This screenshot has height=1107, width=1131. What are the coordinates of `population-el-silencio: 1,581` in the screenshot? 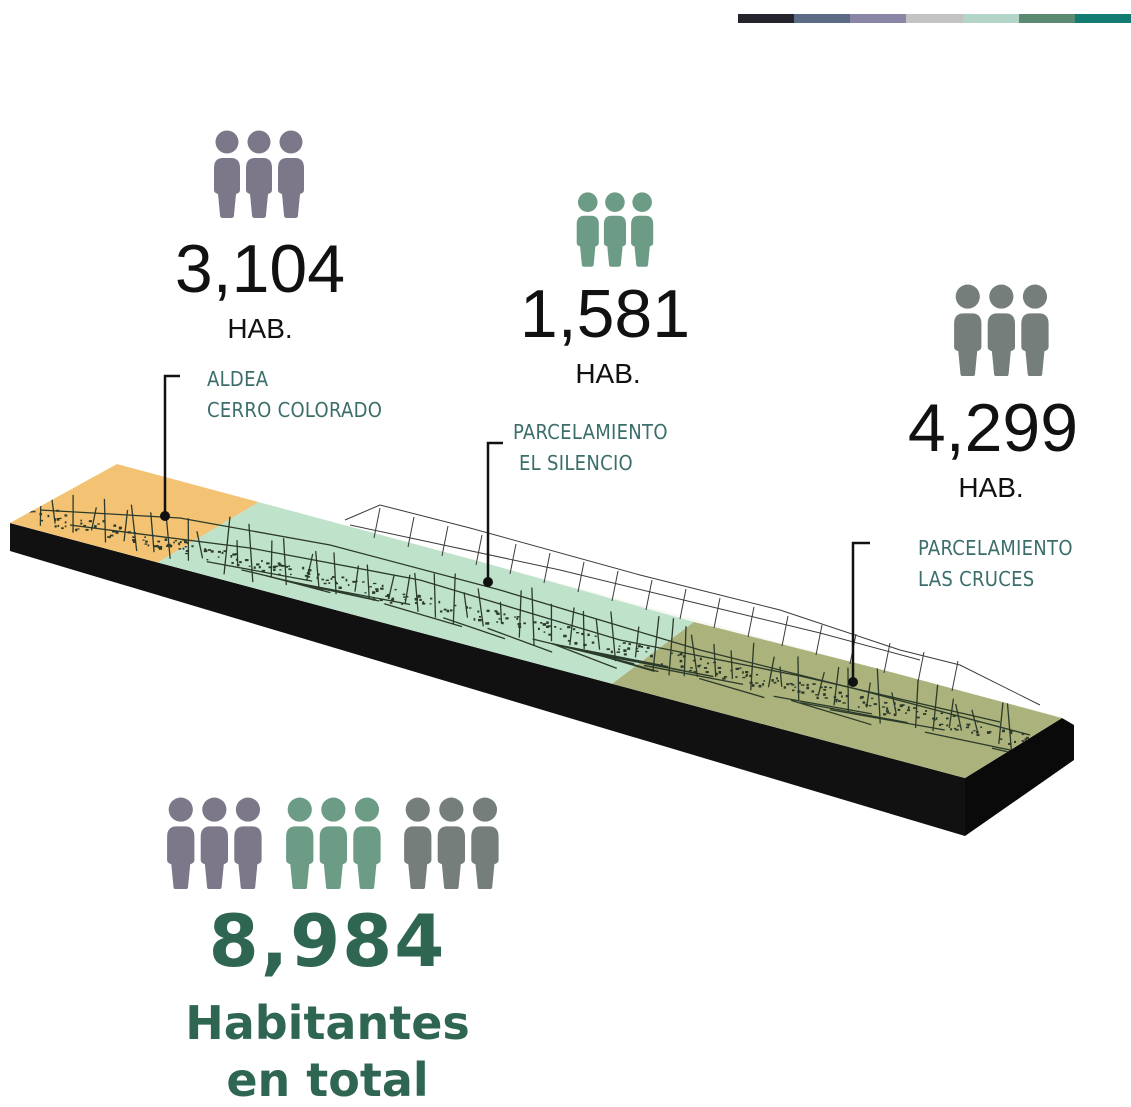 It's located at (605, 314).